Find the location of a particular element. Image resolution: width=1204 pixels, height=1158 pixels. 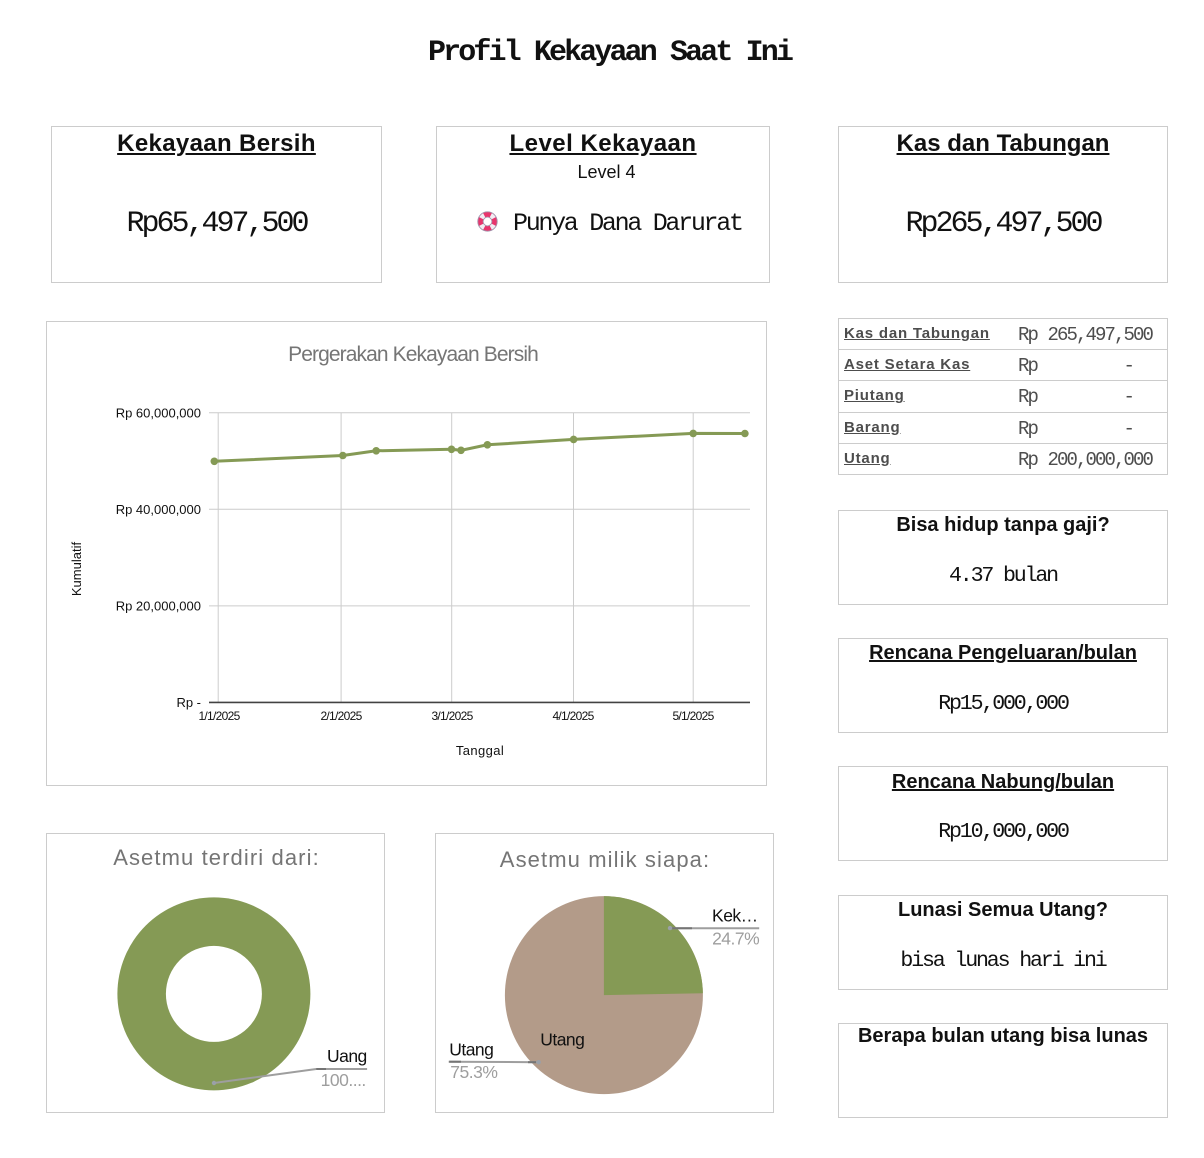

svg-text: 2/1/2025 is located at coordinates (341, 716).